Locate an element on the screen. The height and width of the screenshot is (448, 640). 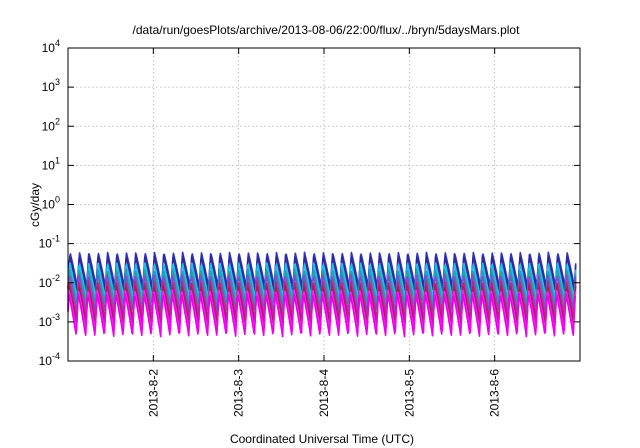
y-tick-label: 10⁻³ is located at coordinates (49, 320).